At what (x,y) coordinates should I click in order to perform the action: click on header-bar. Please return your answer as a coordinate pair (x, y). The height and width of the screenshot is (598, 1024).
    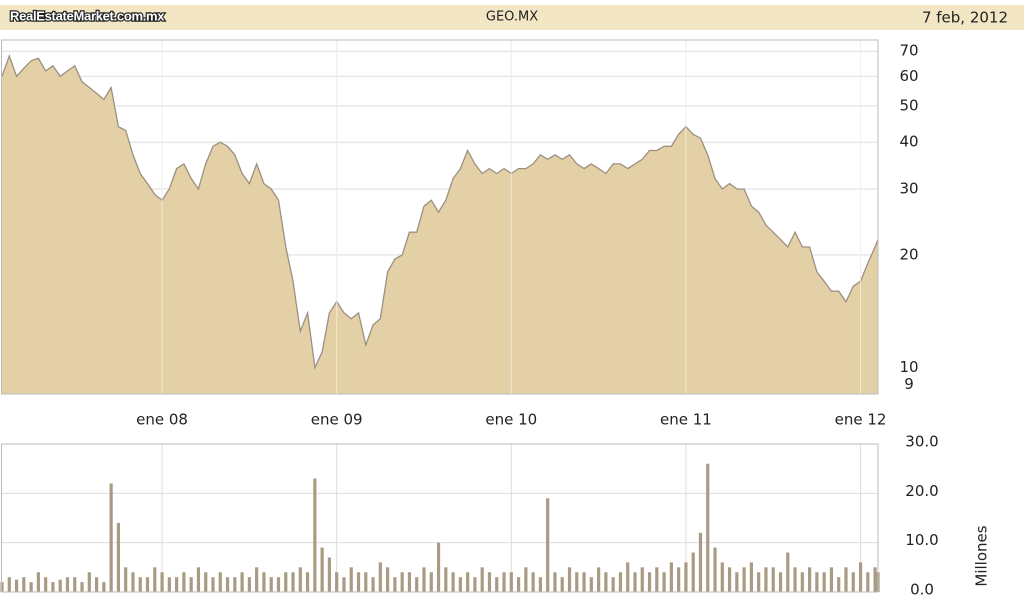
    Looking at the image, I should click on (512, 17).